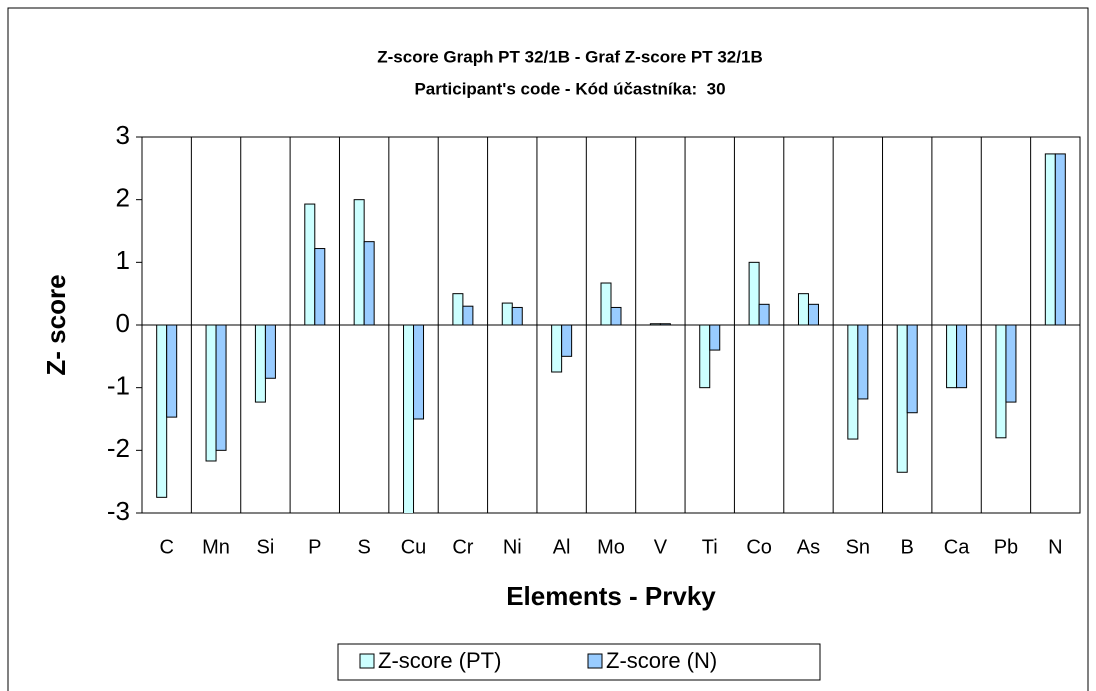  What do you see at coordinates (56, 324) in the screenshot?
I see `y-axis-label: Z- score` at bounding box center [56, 324].